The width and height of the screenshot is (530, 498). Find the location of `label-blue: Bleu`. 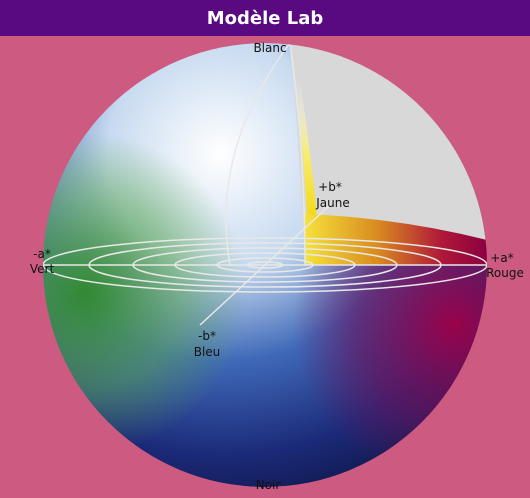

label-blue: Bleu is located at coordinates (207, 352).